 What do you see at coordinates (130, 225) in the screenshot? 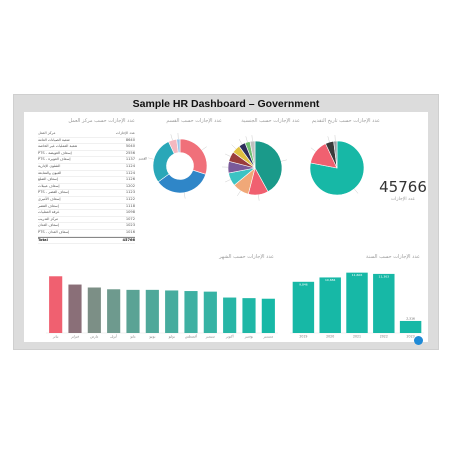
I see `row-value: 1023` at bounding box center [130, 225].